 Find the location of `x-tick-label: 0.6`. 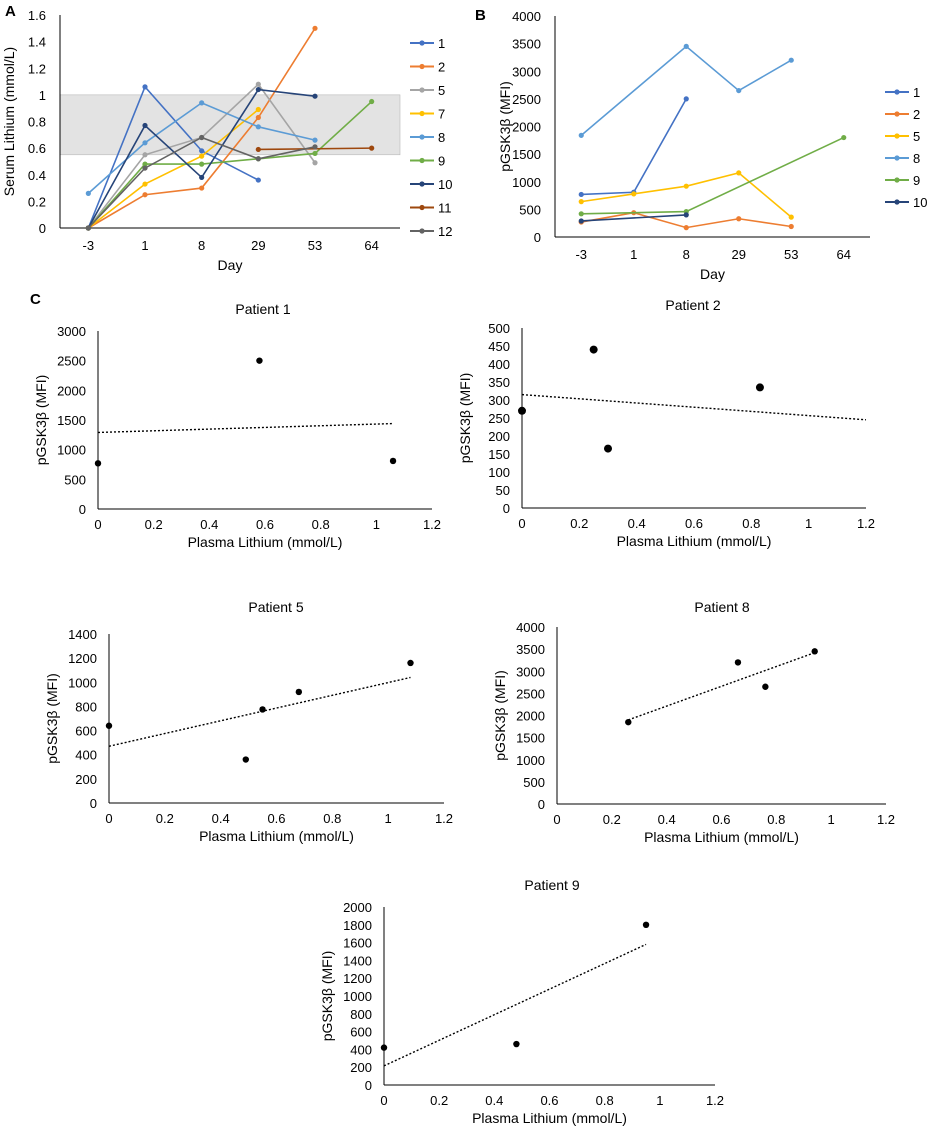

x-tick-label: 0.6 is located at coordinates (265, 524).